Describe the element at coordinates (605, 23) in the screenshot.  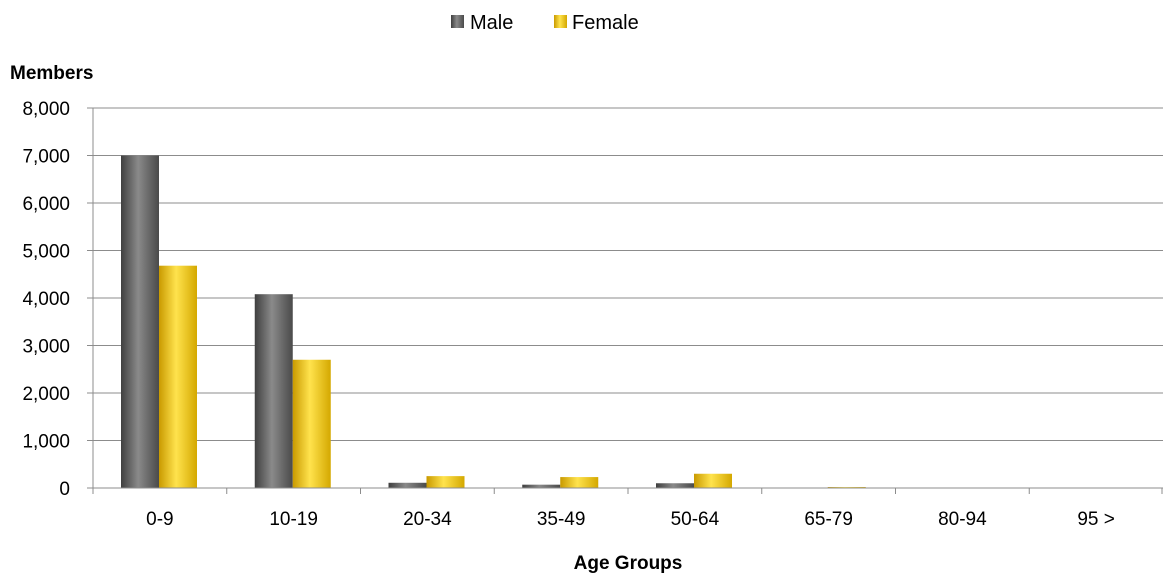
I see `legend-label-female: Female` at that location.